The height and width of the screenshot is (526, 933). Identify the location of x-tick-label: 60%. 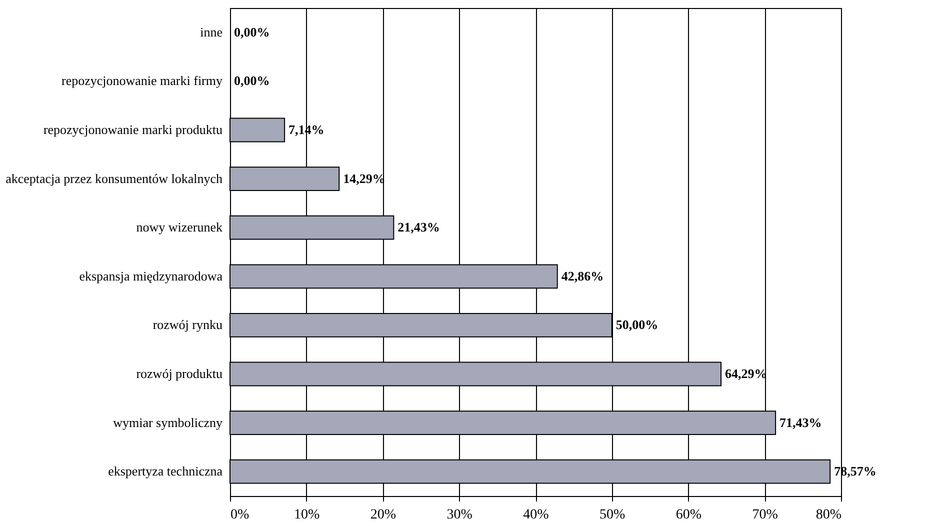
(689, 515).